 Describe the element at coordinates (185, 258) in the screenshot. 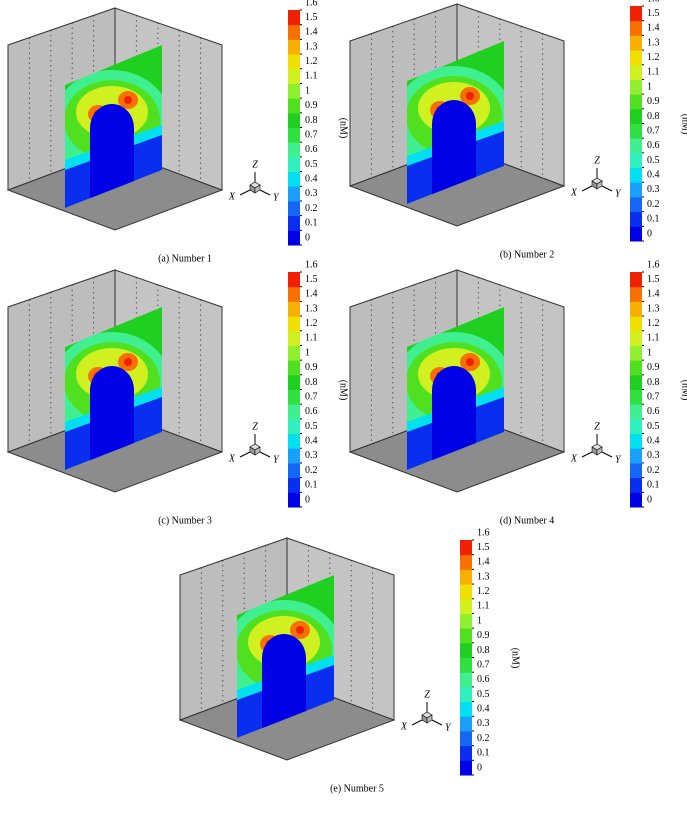

I see `caption: (a) Number 1` at that location.